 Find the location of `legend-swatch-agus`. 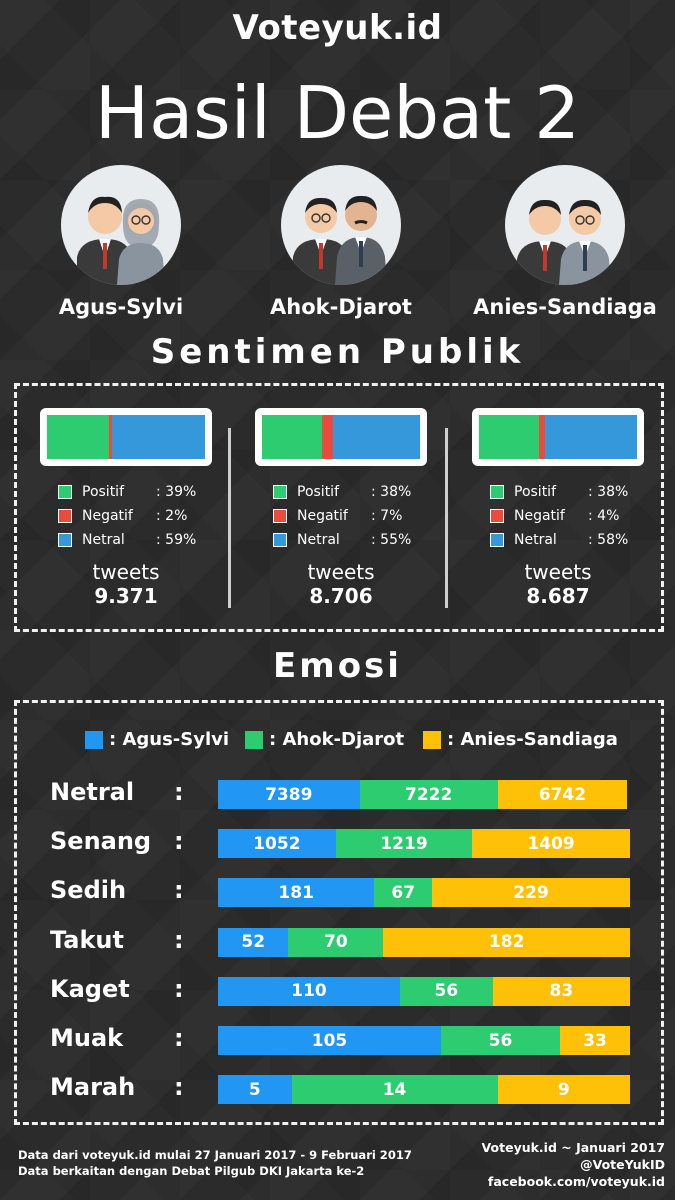

legend-swatch-agus is located at coordinates (94, 739).